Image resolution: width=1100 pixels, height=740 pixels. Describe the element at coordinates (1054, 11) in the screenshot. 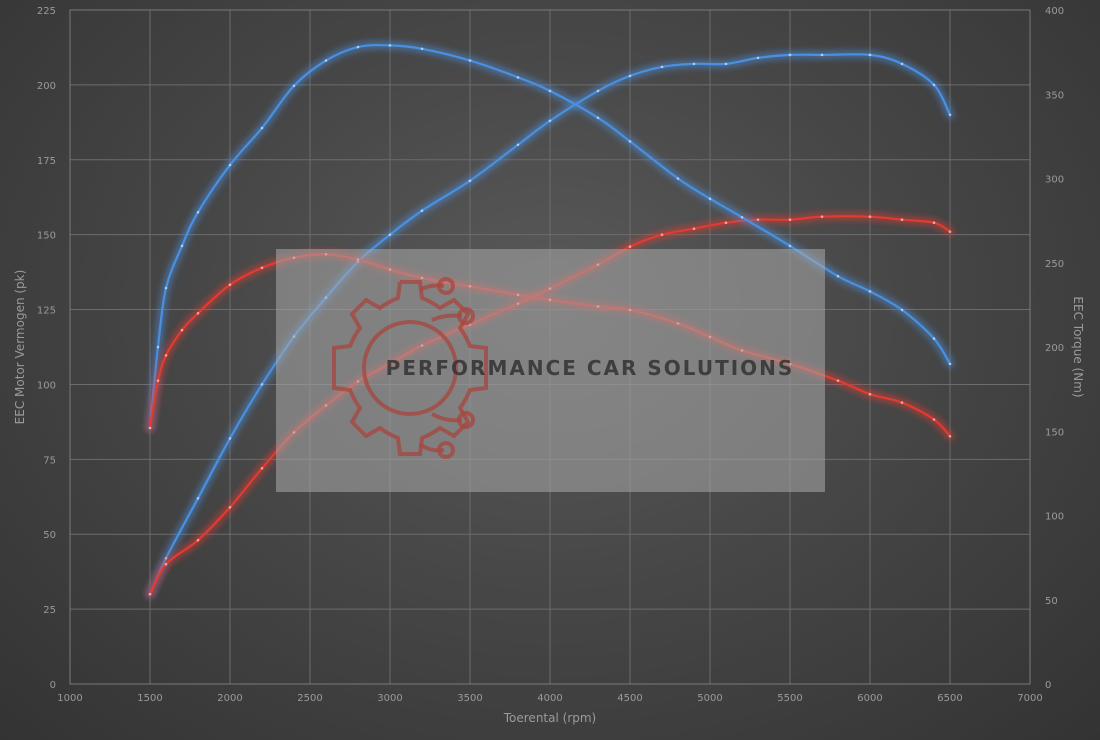

I see `y-right-tick-label: 400` at that location.